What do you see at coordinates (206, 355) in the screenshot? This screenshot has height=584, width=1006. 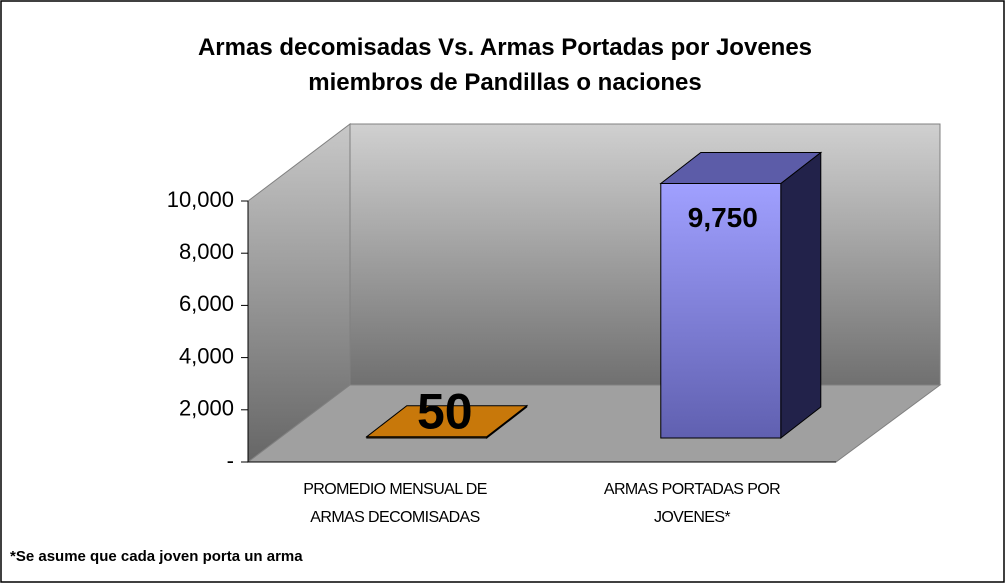 I see `y-tick-label: 4,000` at bounding box center [206, 355].